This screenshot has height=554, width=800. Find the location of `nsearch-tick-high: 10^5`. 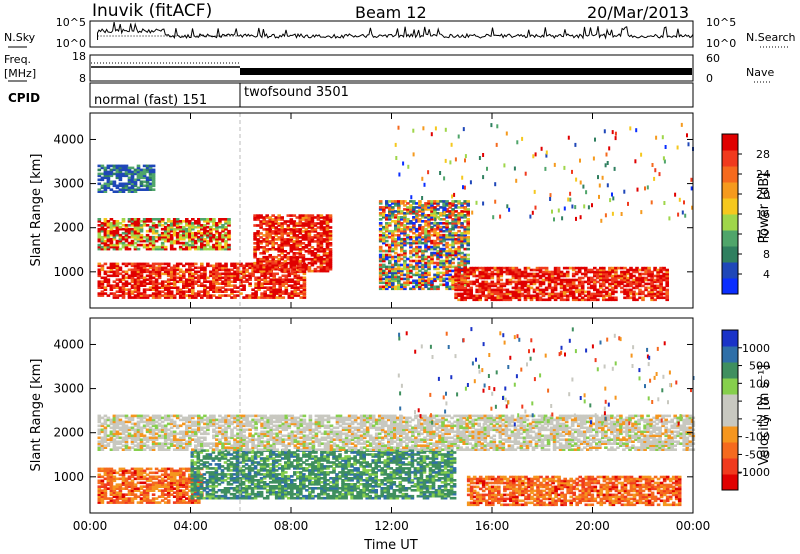

nsearch-tick-high: 10^5 is located at coordinates (721, 22).